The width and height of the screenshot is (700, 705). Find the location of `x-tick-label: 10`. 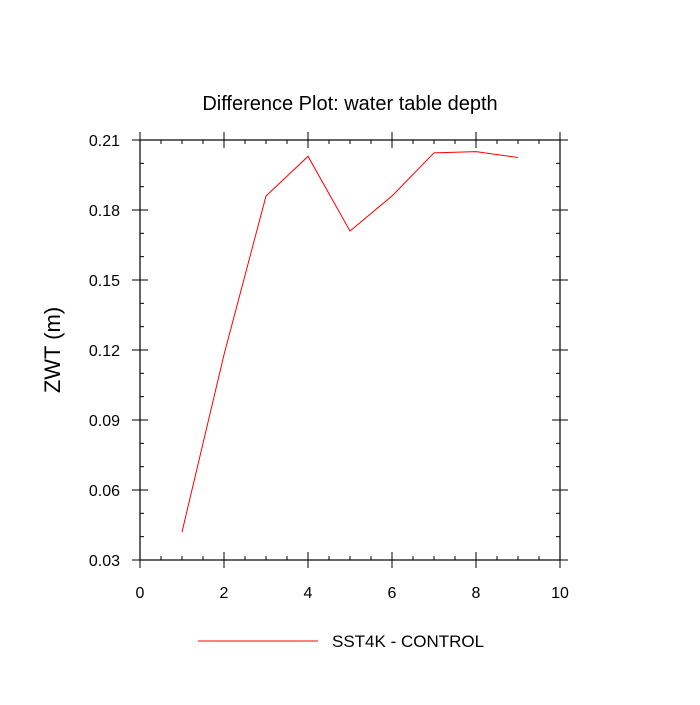

x-tick-label: 10 is located at coordinates (560, 593).